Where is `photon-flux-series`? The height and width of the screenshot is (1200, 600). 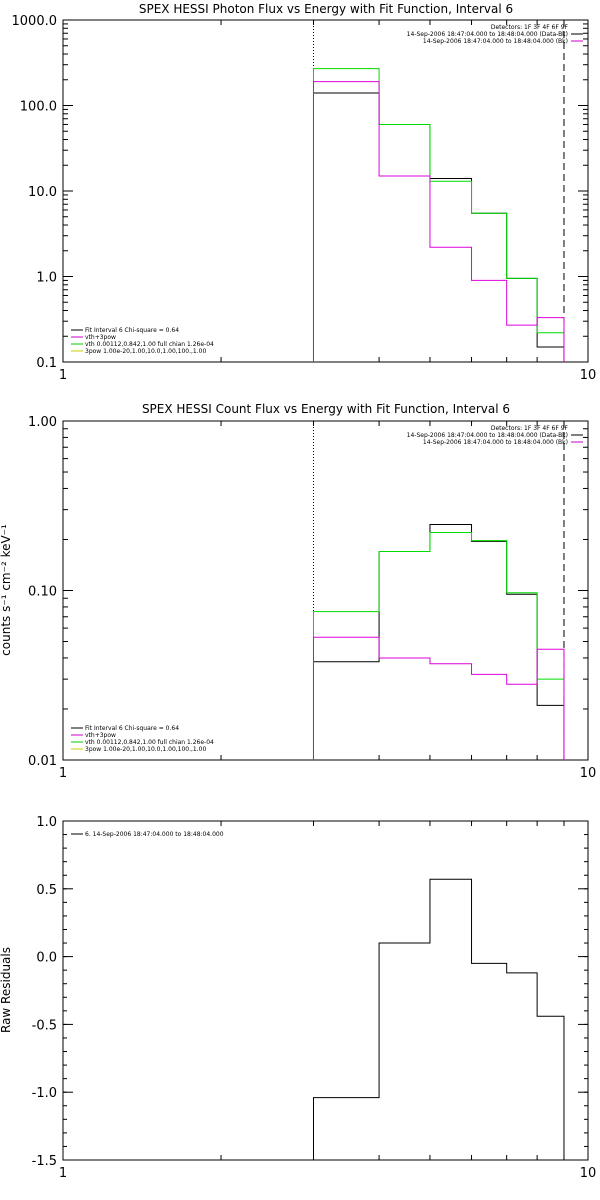 photon-flux-series is located at coordinates (438, 215).